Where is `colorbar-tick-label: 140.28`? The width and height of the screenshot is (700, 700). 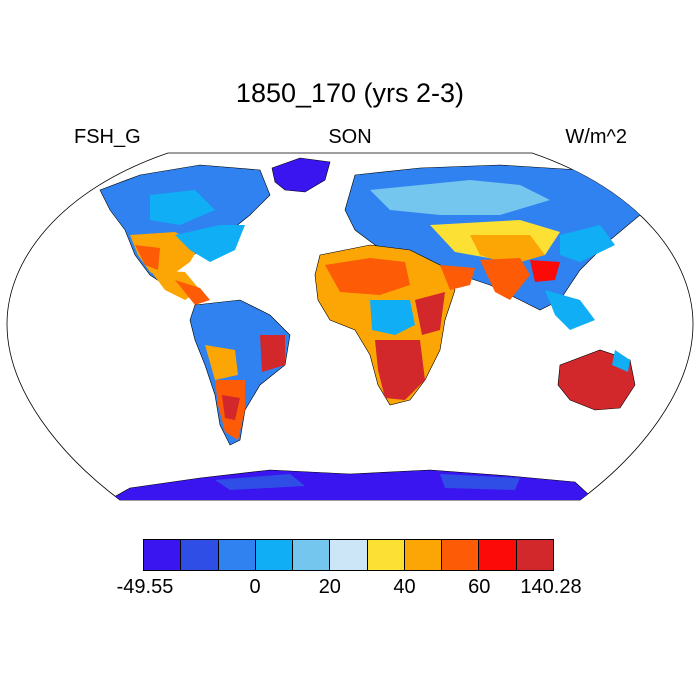 colorbar-tick-label: 140.28 is located at coordinates (551, 587).